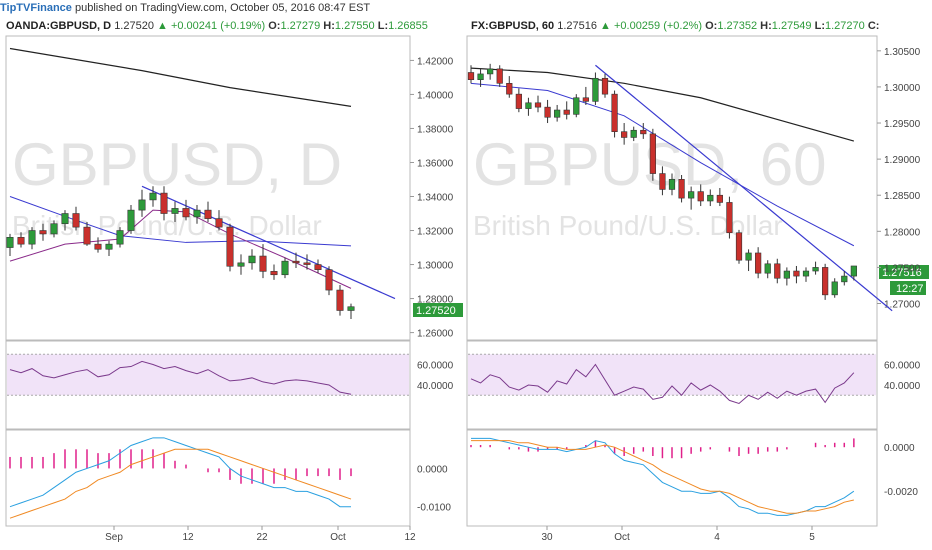 This screenshot has width=932, height=550. What do you see at coordinates (901, 492) in the screenshot?
I see `right-macd-tick-label: -0.0020` at bounding box center [901, 492].